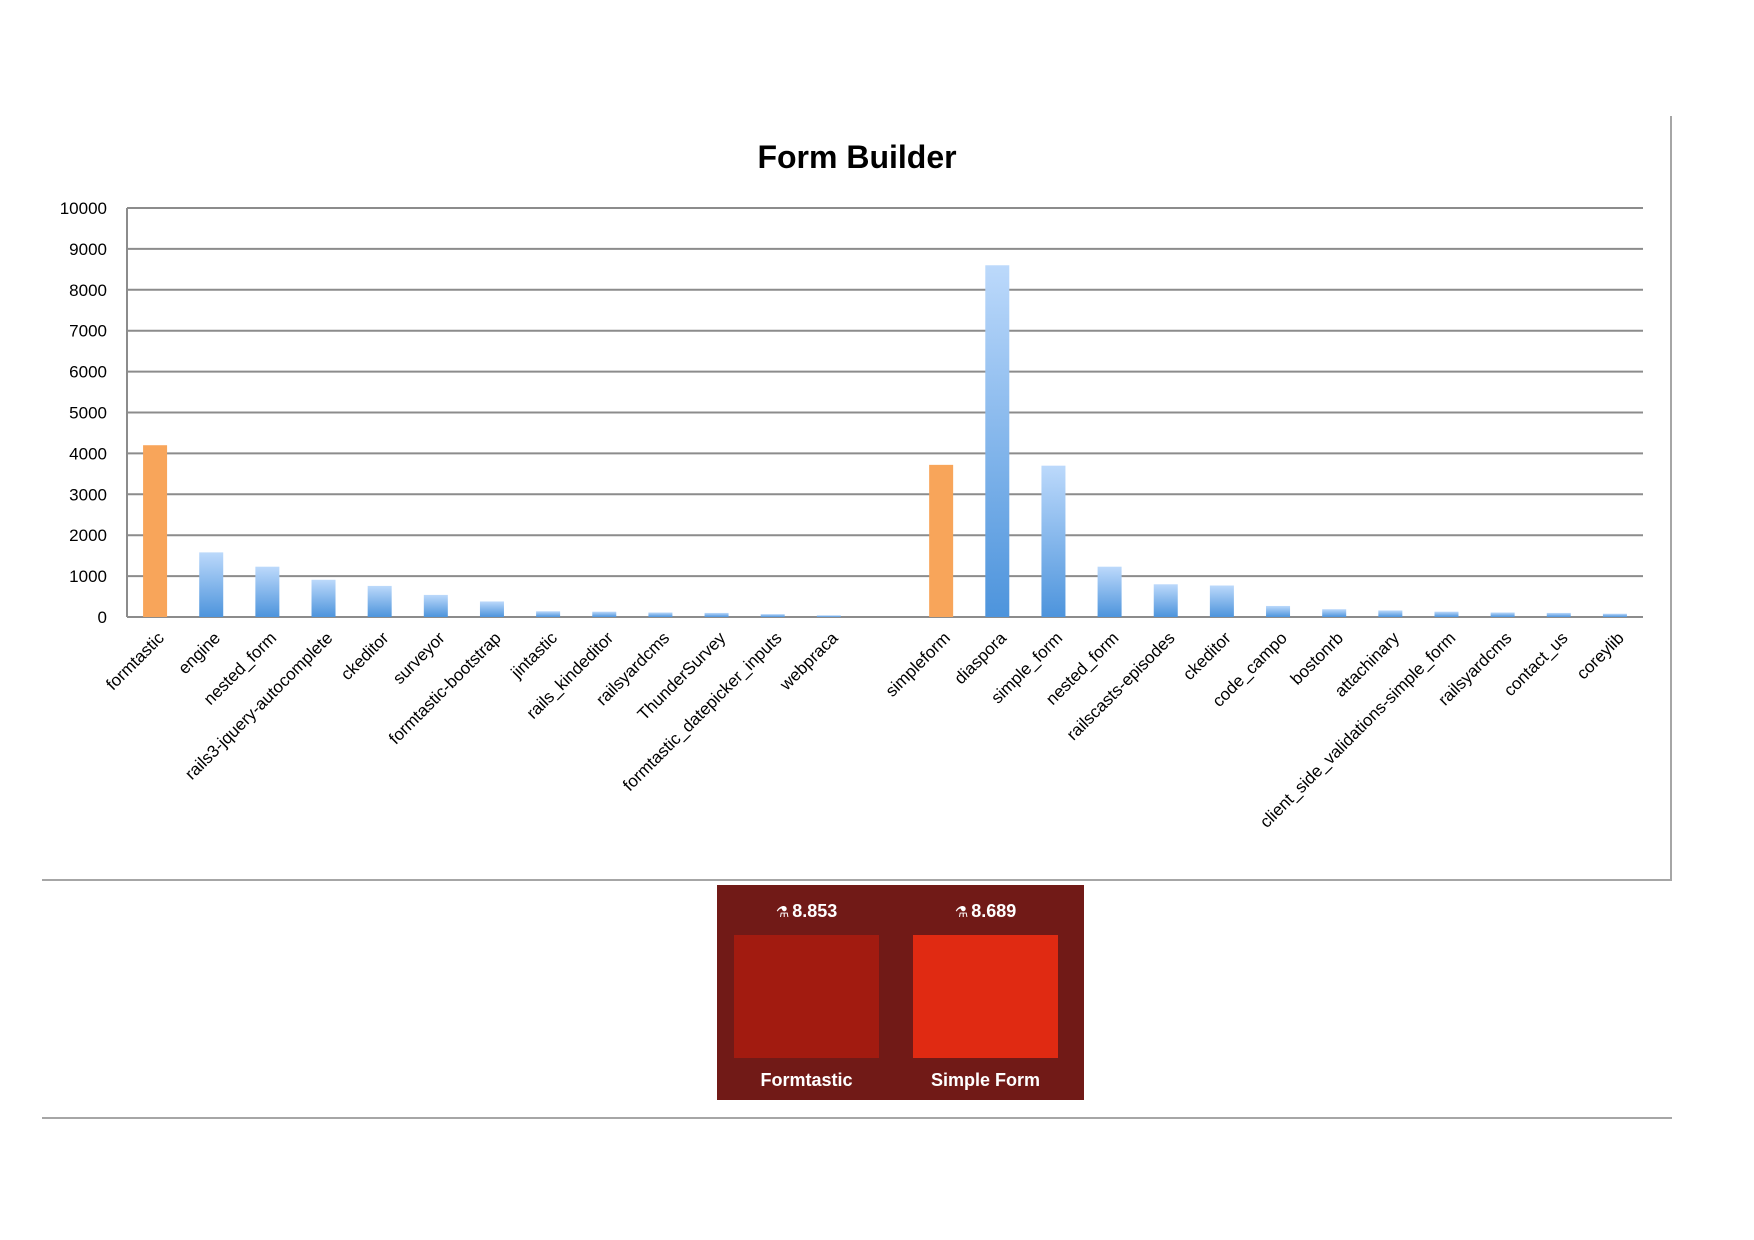  What do you see at coordinates (200, 653) in the screenshot?
I see `x-tick-label: engine` at bounding box center [200, 653].